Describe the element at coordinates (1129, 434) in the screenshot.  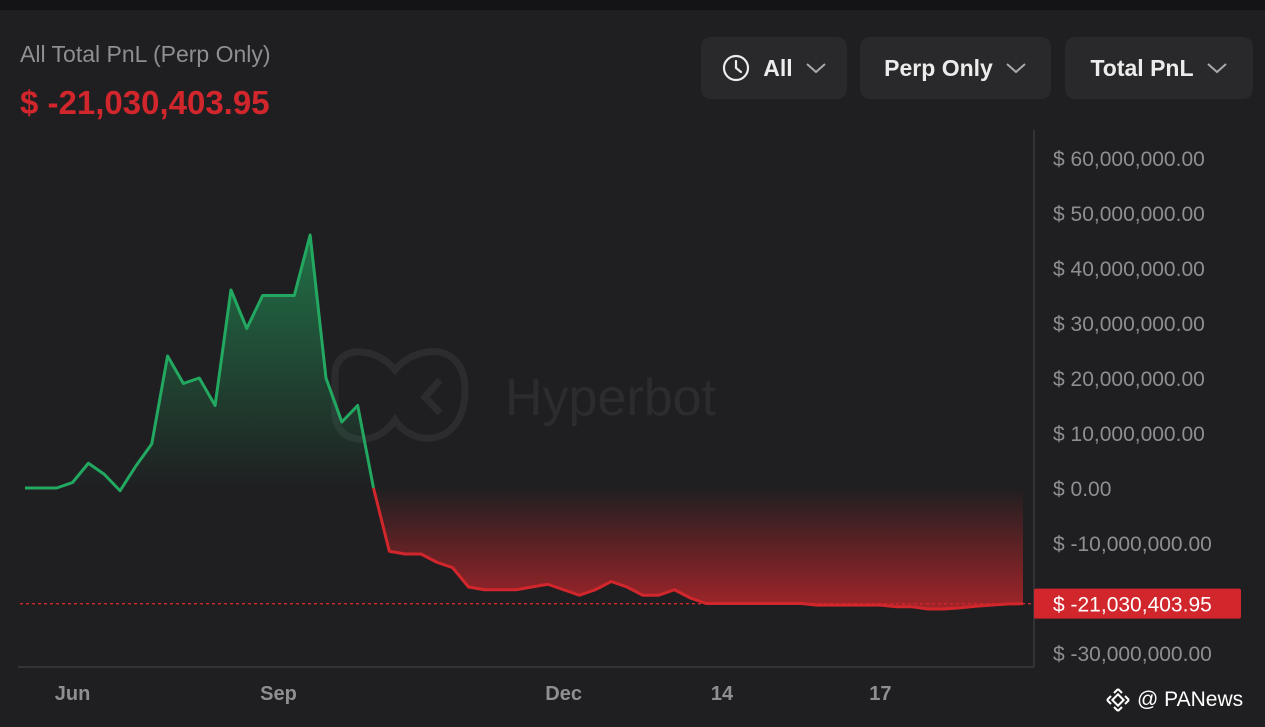
I see `y-tick-label: $ 10,000,000.00` at that location.